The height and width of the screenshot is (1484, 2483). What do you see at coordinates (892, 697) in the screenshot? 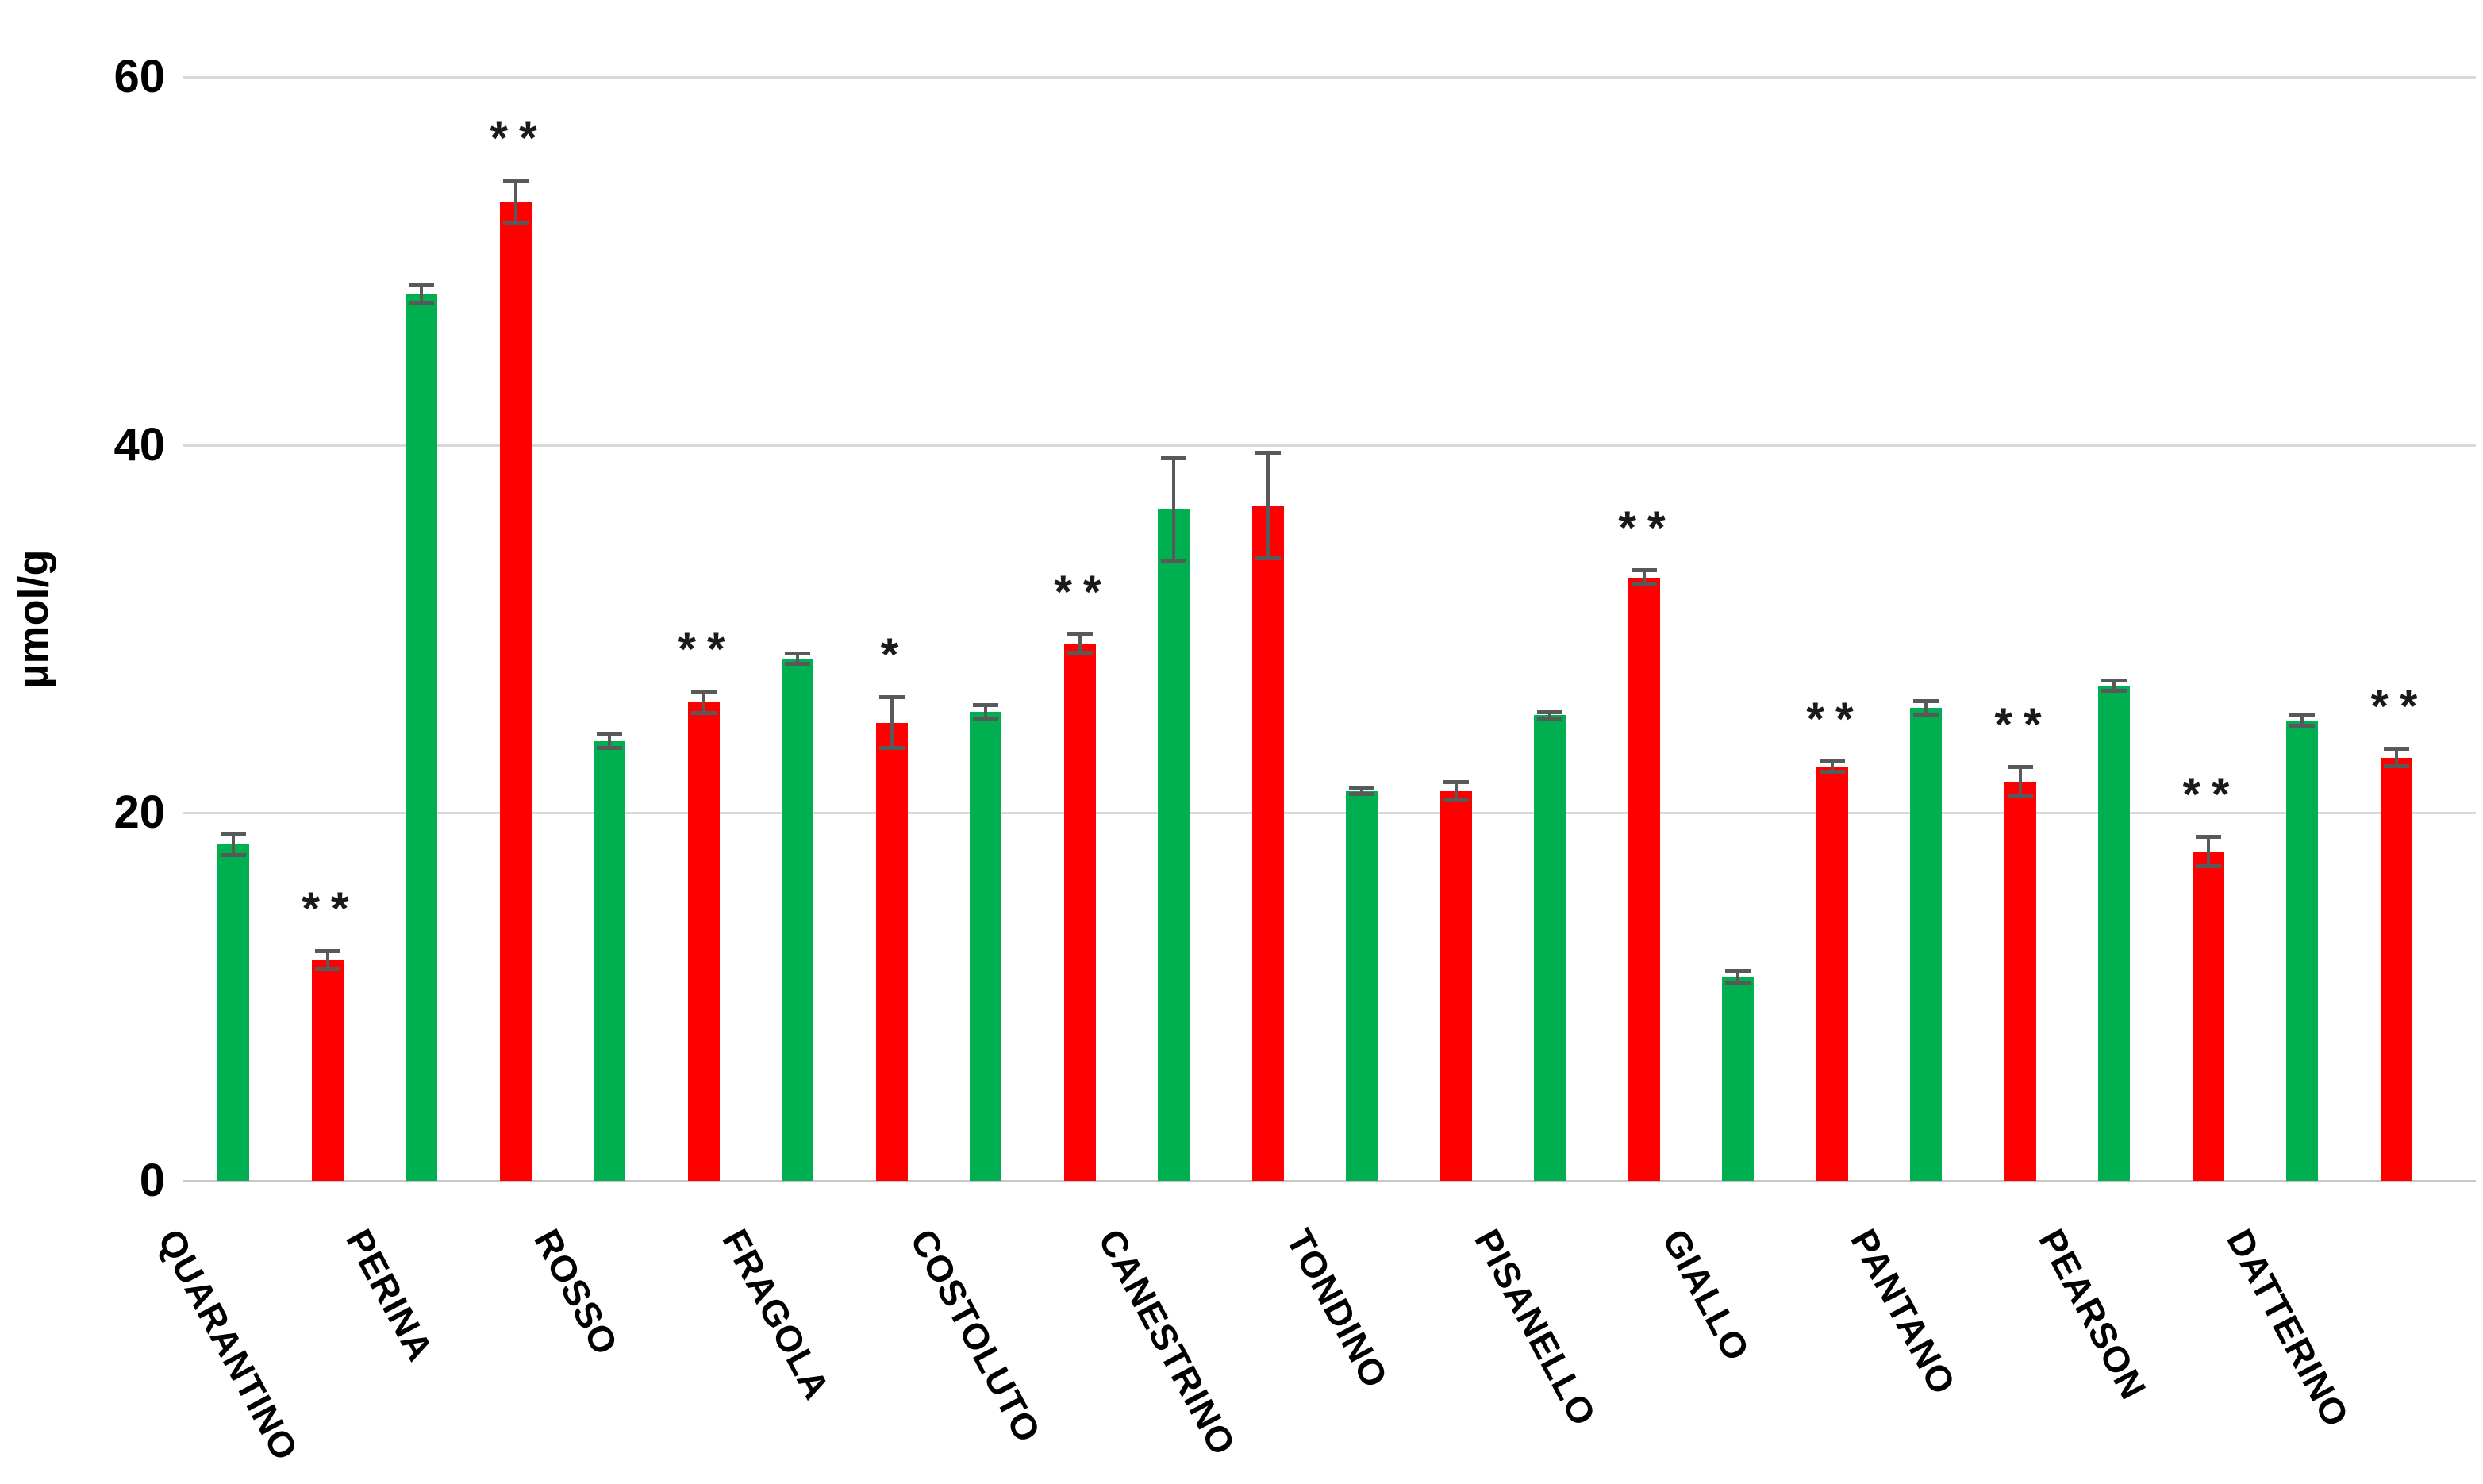
I see `error-cap-top-fragola-red` at bounding box center [892, 697].